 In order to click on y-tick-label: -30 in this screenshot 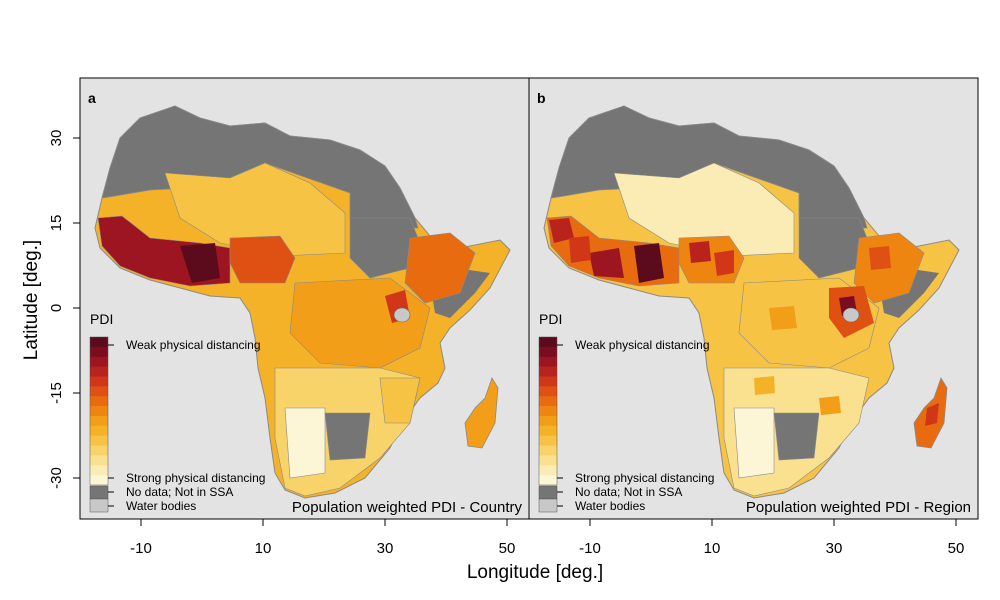, I will do `click(56, 478)`.